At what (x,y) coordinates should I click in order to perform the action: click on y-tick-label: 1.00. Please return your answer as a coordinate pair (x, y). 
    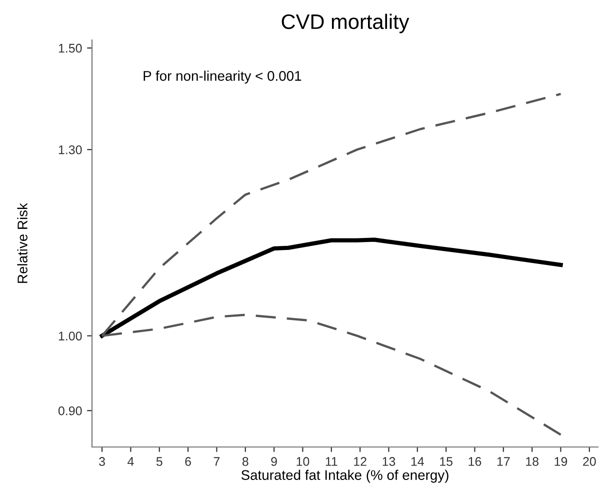
    Looking at the image, I should click on (70, 336).